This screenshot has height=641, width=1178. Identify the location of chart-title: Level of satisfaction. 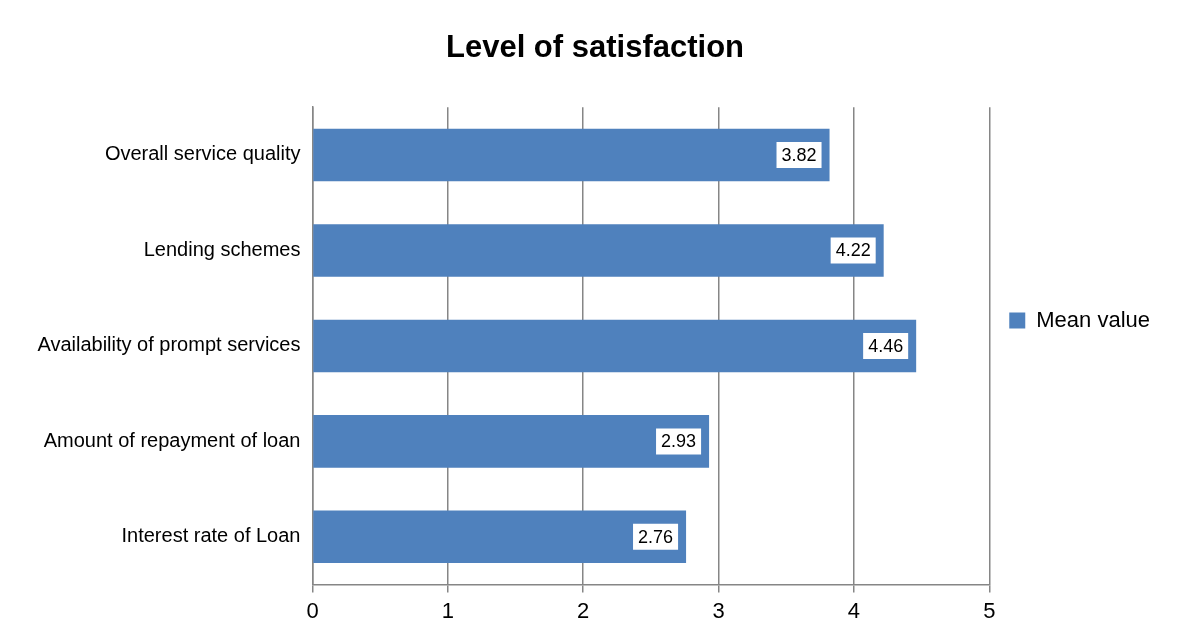
(595, 47).